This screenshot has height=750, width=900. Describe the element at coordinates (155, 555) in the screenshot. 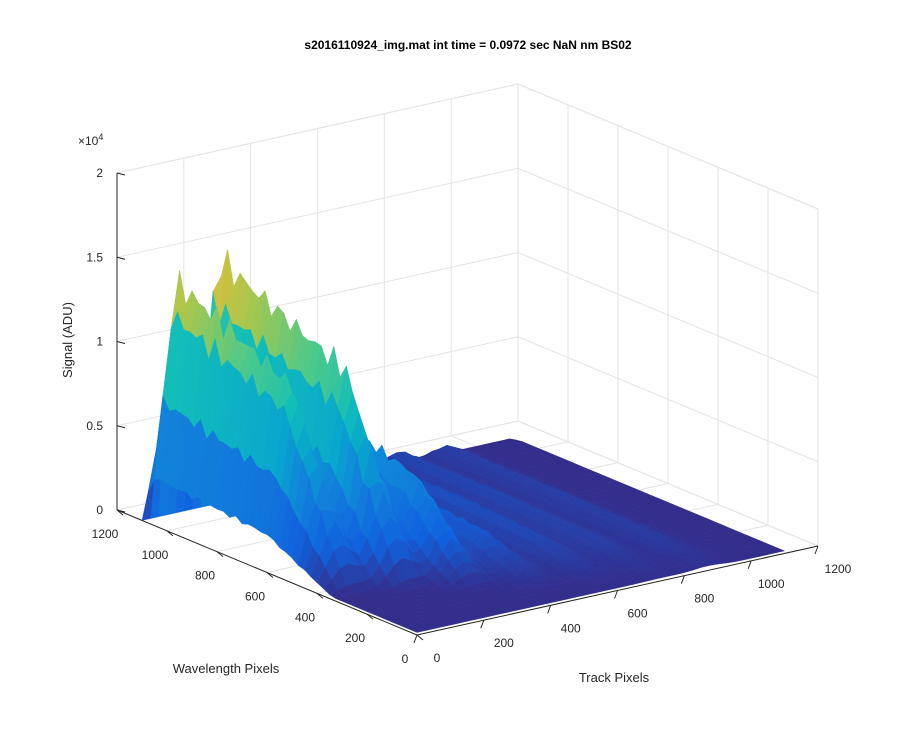

I see `y-tick-label: 1000` at that location.